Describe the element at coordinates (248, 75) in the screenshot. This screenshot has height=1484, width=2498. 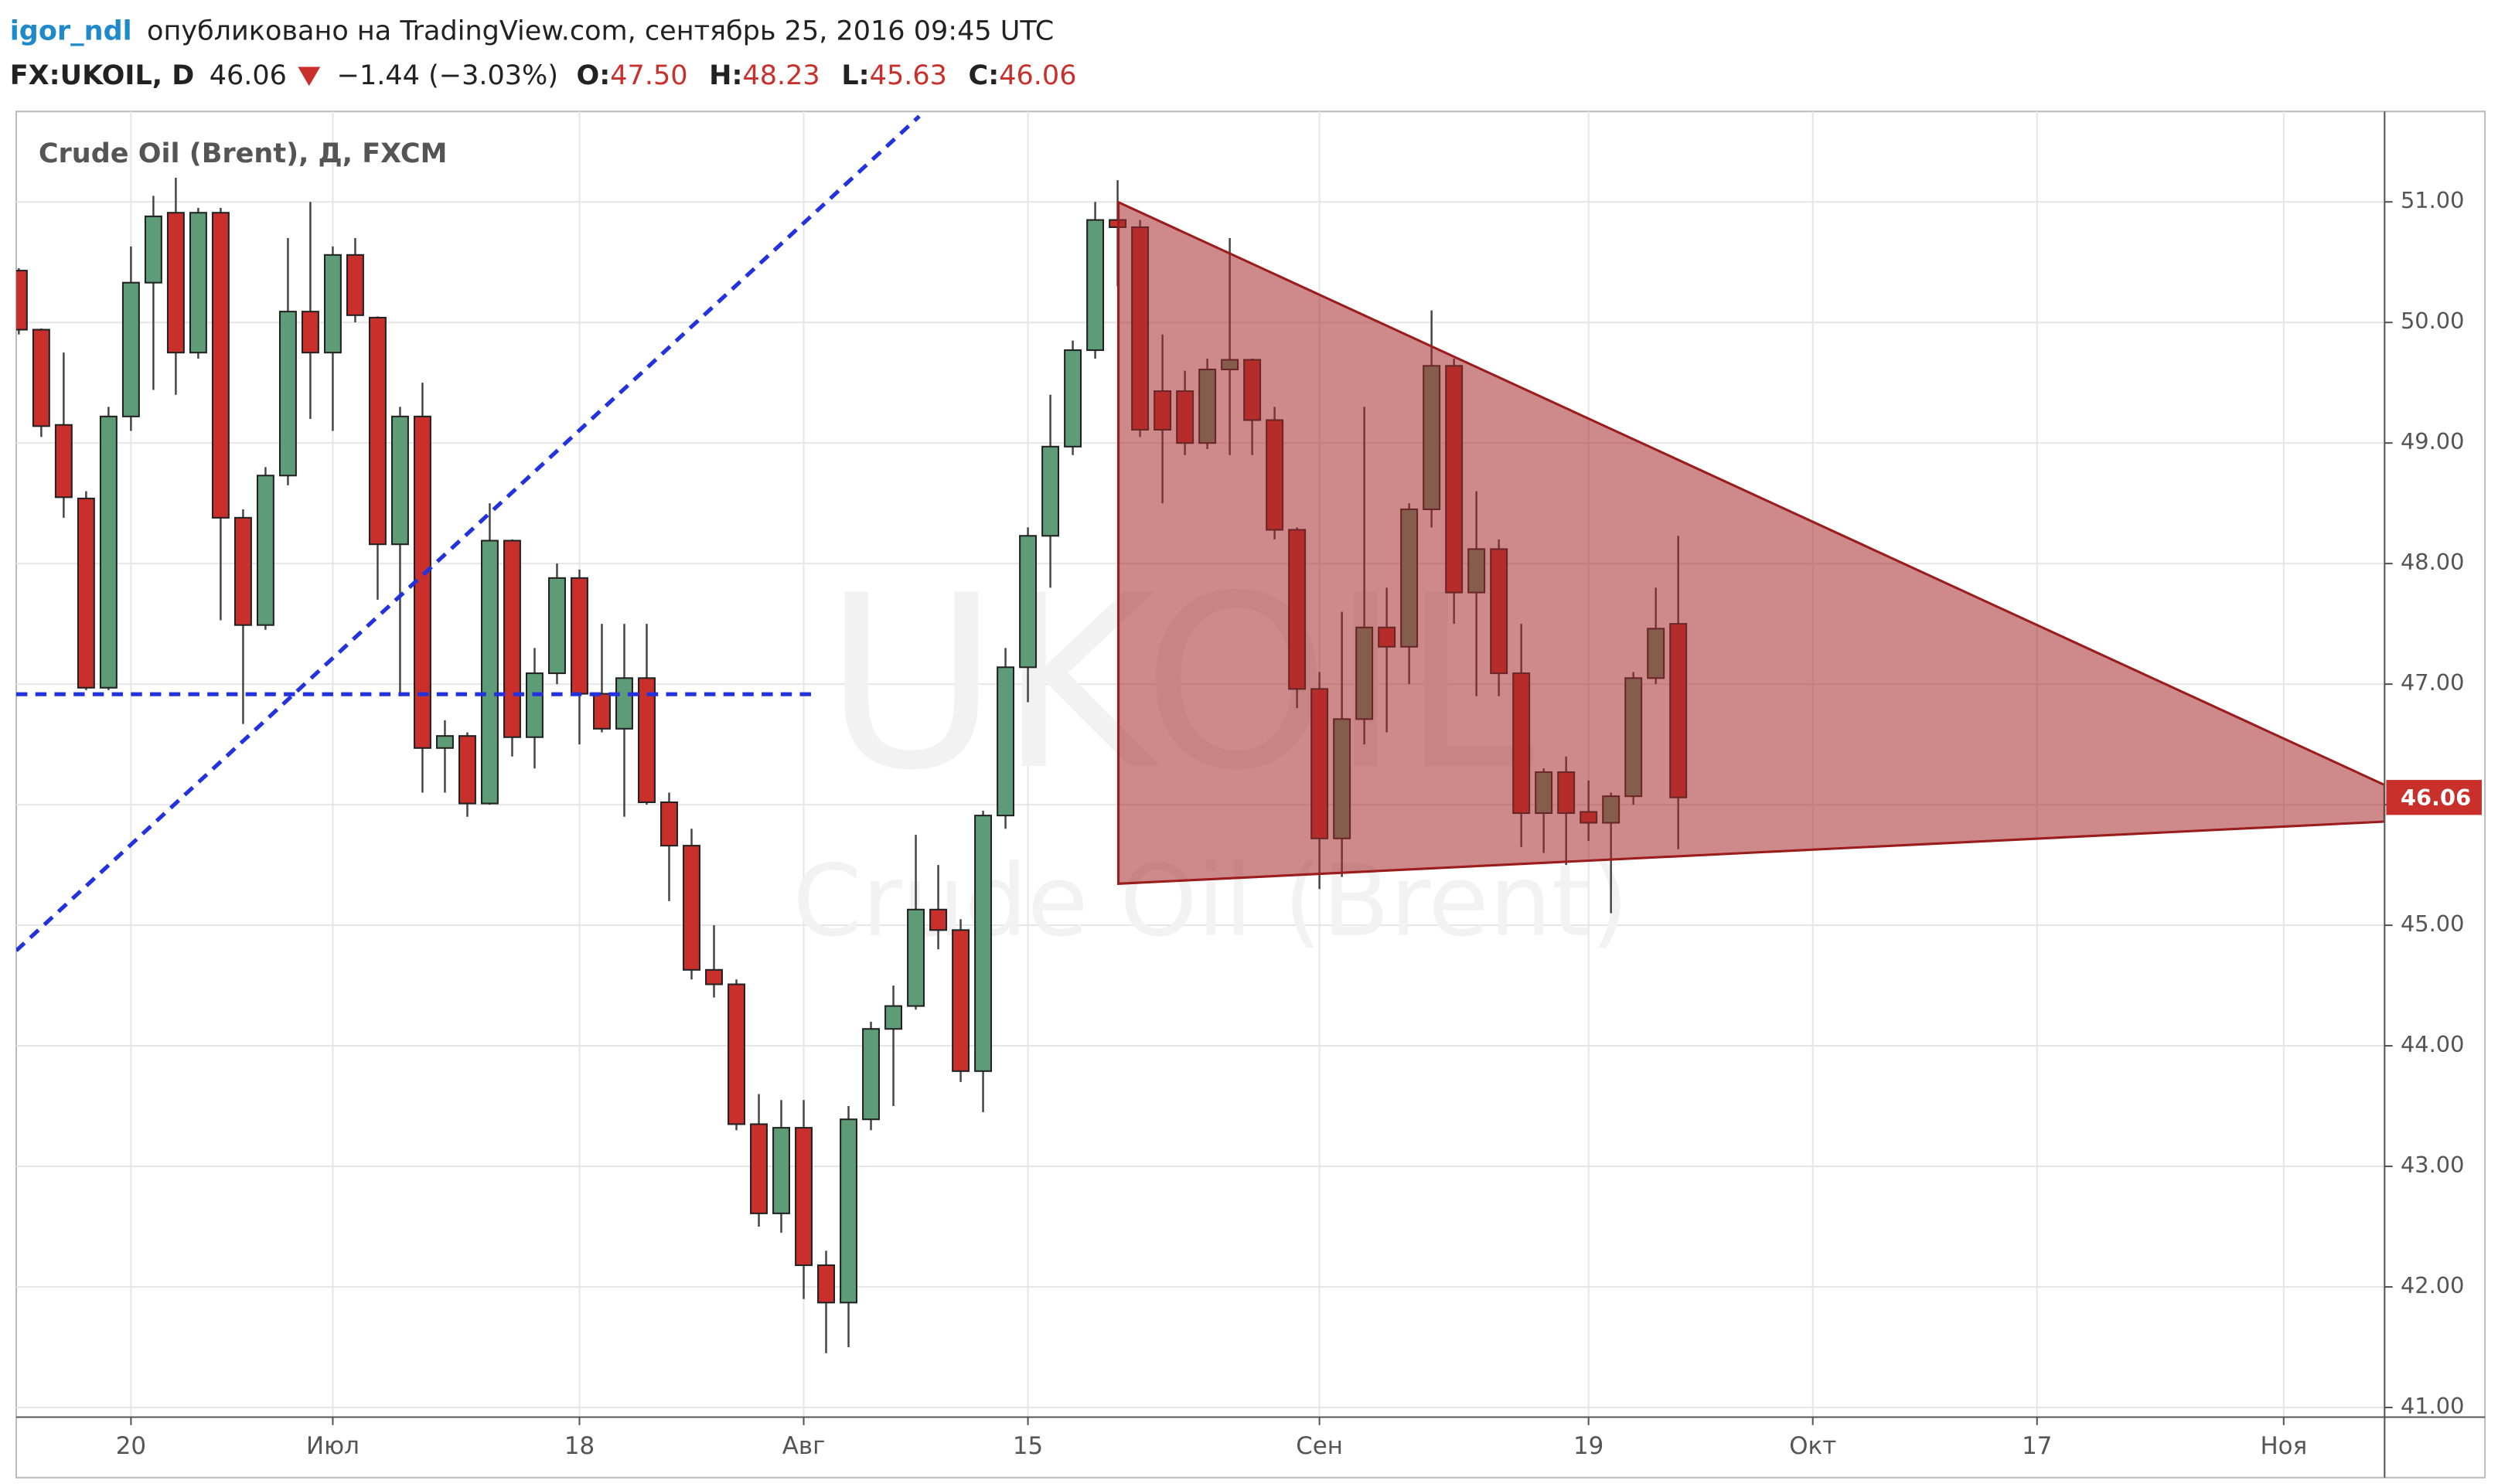
I see `last-price: 46.06` at that location.